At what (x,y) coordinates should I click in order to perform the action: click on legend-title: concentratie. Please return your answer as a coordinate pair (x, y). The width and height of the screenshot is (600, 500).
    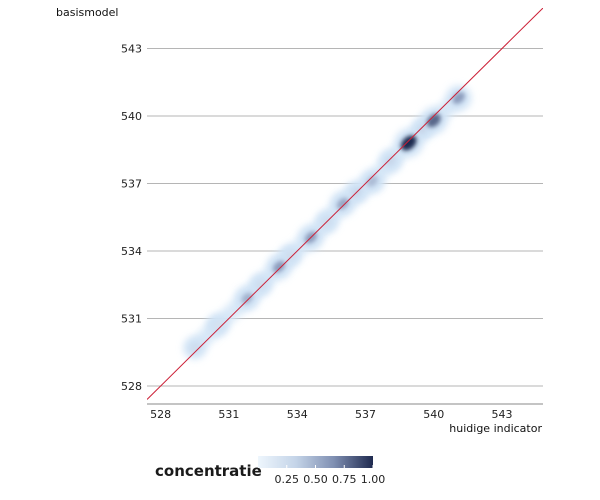
    Looking at the image, I should click on (208, 471).